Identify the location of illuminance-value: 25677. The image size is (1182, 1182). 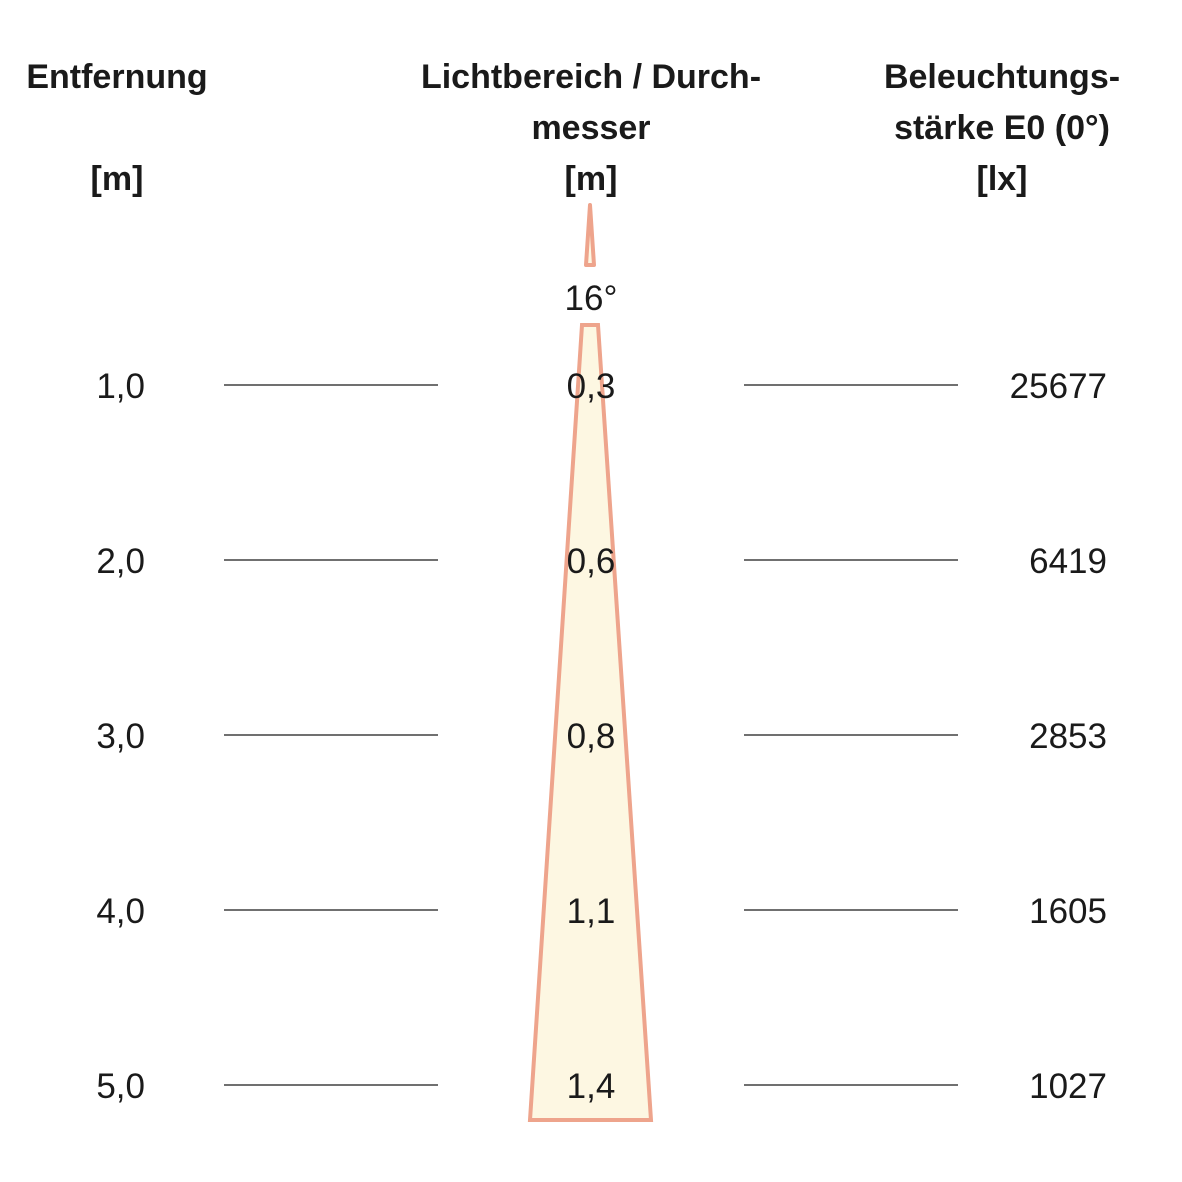
(1058, 386).